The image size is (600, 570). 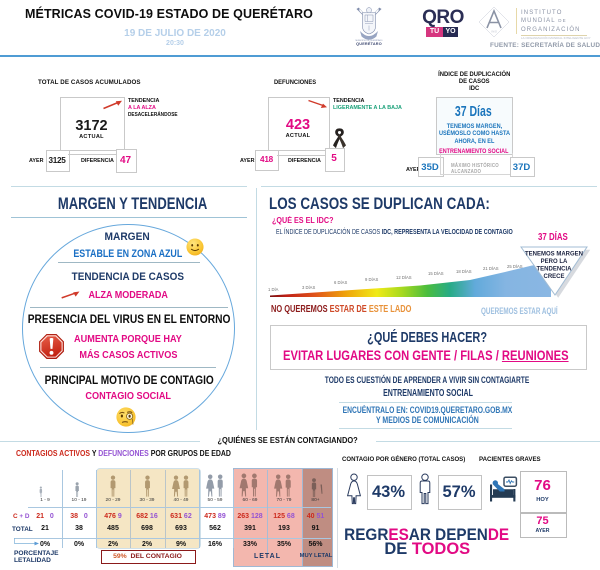 What do you see at coordinates (554, 270) in the screenshot?
I see `svg-text: TENDENCIA` at bounding box center [554, 270].